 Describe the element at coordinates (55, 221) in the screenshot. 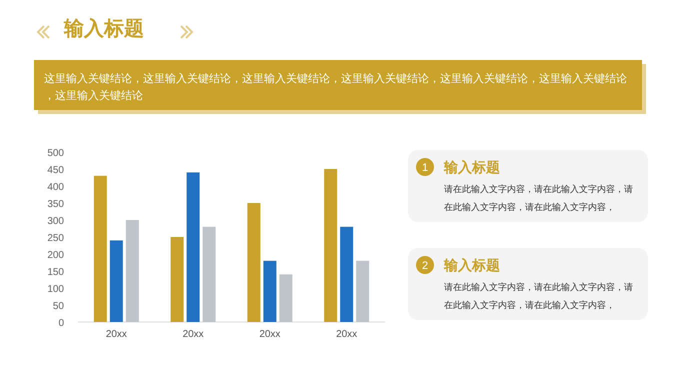

I see `y-tick-label: 300` at that location.